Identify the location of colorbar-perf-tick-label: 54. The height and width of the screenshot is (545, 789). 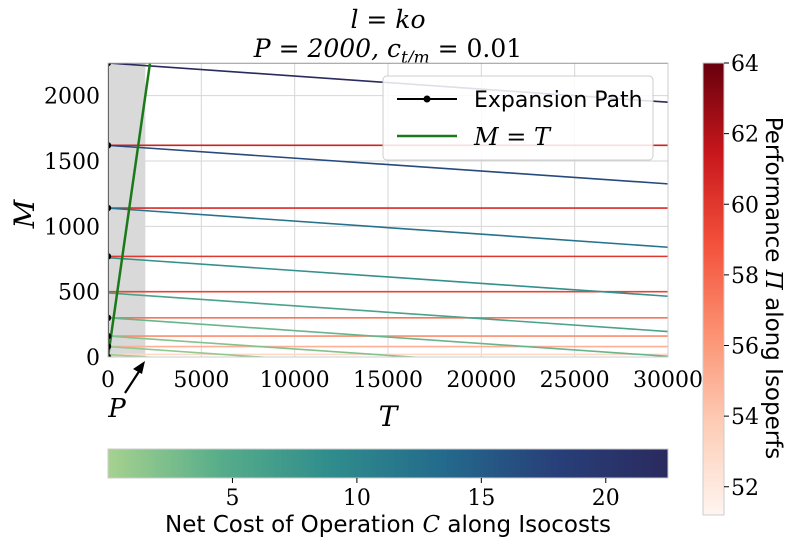
(745, 417).